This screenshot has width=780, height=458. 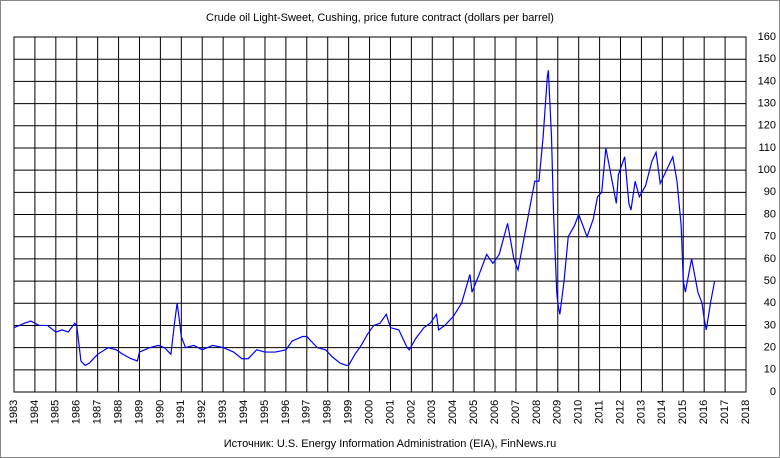 What do you see at coordinates (98, 412) in the screenshot?
I see `x-tick-label: 1987` at bounding box center [98, 412].